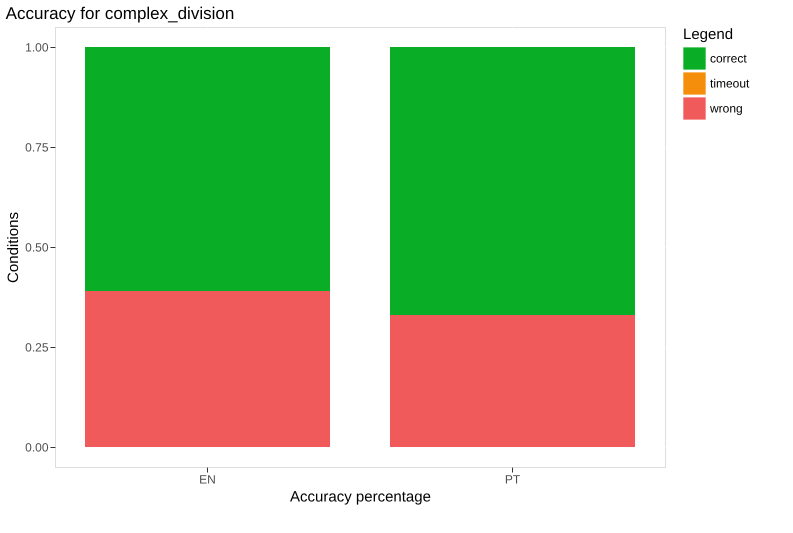  What do you see at coordinates (207, 479) in the screenshot?
I see `x-tick-label: EN` at bounding box center [207, 479].